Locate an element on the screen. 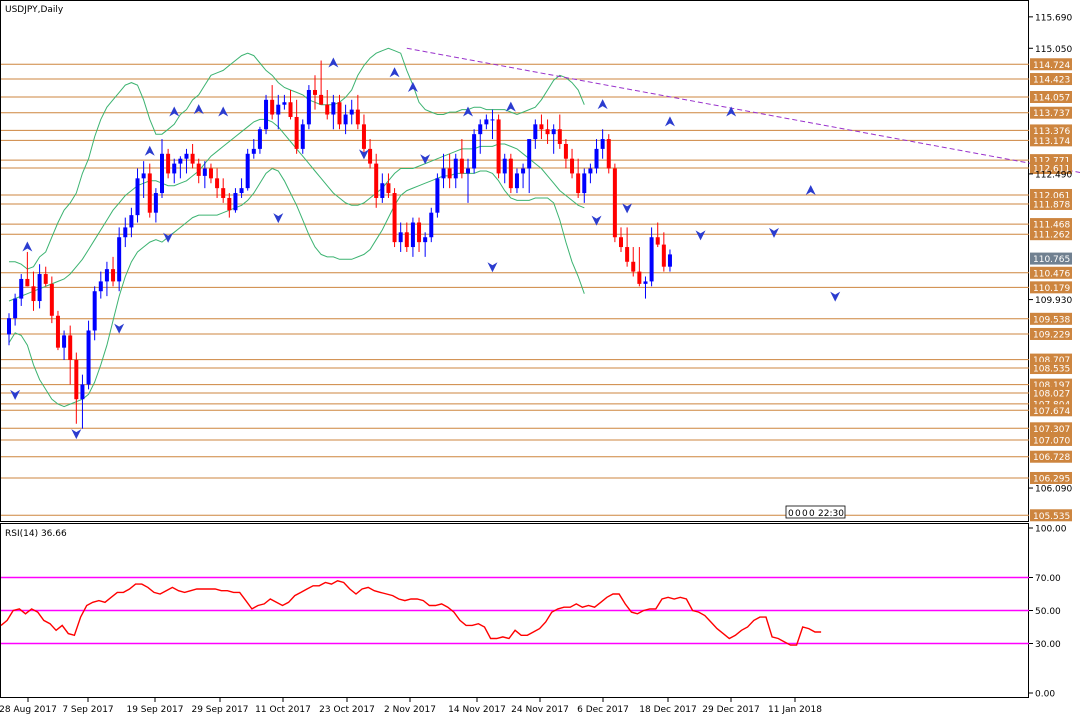 The width and height of the screenshot is (1080, 720). price-level-label: 108.197 is located at coordinates (1051, 386).